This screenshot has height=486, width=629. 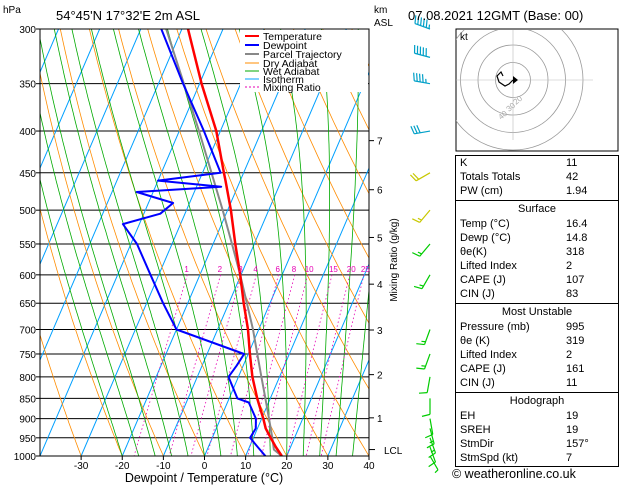 What do you see at coordinates (27, 378) in the screenshot?
I see `pressure-tick-label: 800` at bounding box center [27, 378].